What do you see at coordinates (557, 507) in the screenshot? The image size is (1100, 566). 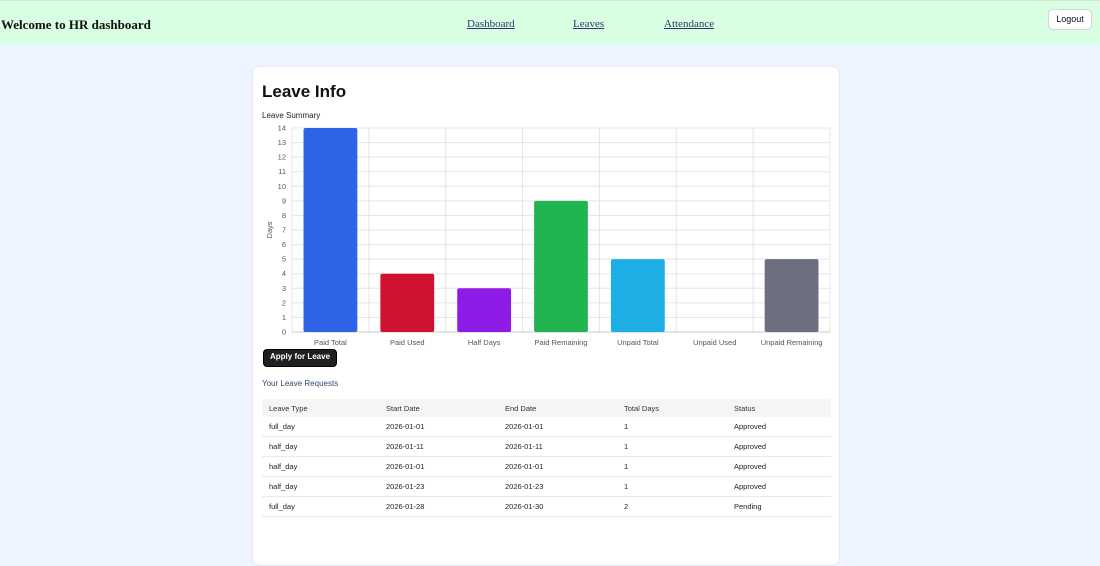 I see `cell-end-date: 2026-01-30` at bounding box center [557, 507].